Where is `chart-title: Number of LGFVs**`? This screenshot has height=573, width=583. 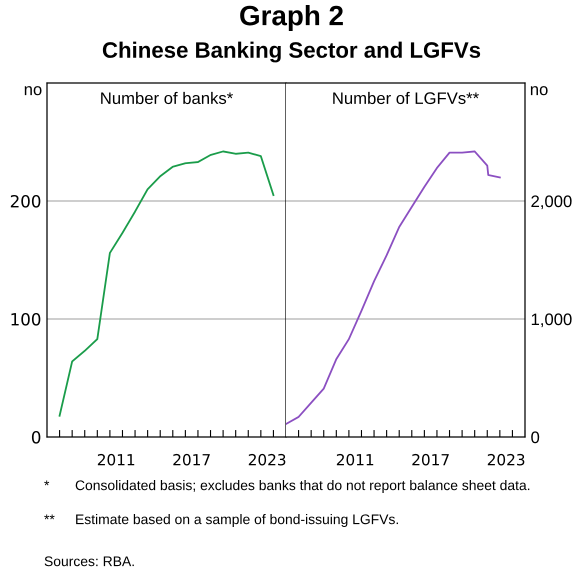
chart-title: Number of LGFVs** is located at coordinates (406, 98).